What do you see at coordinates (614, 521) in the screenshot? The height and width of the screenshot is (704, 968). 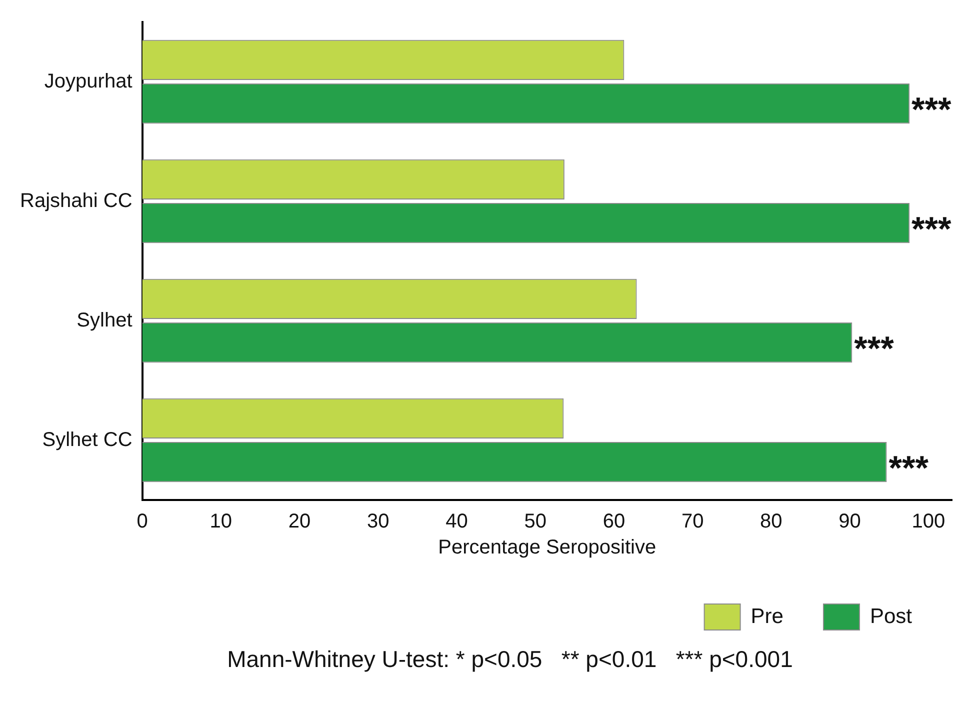 I see `x-tick-label: 60` at bounding box center [614, 521].